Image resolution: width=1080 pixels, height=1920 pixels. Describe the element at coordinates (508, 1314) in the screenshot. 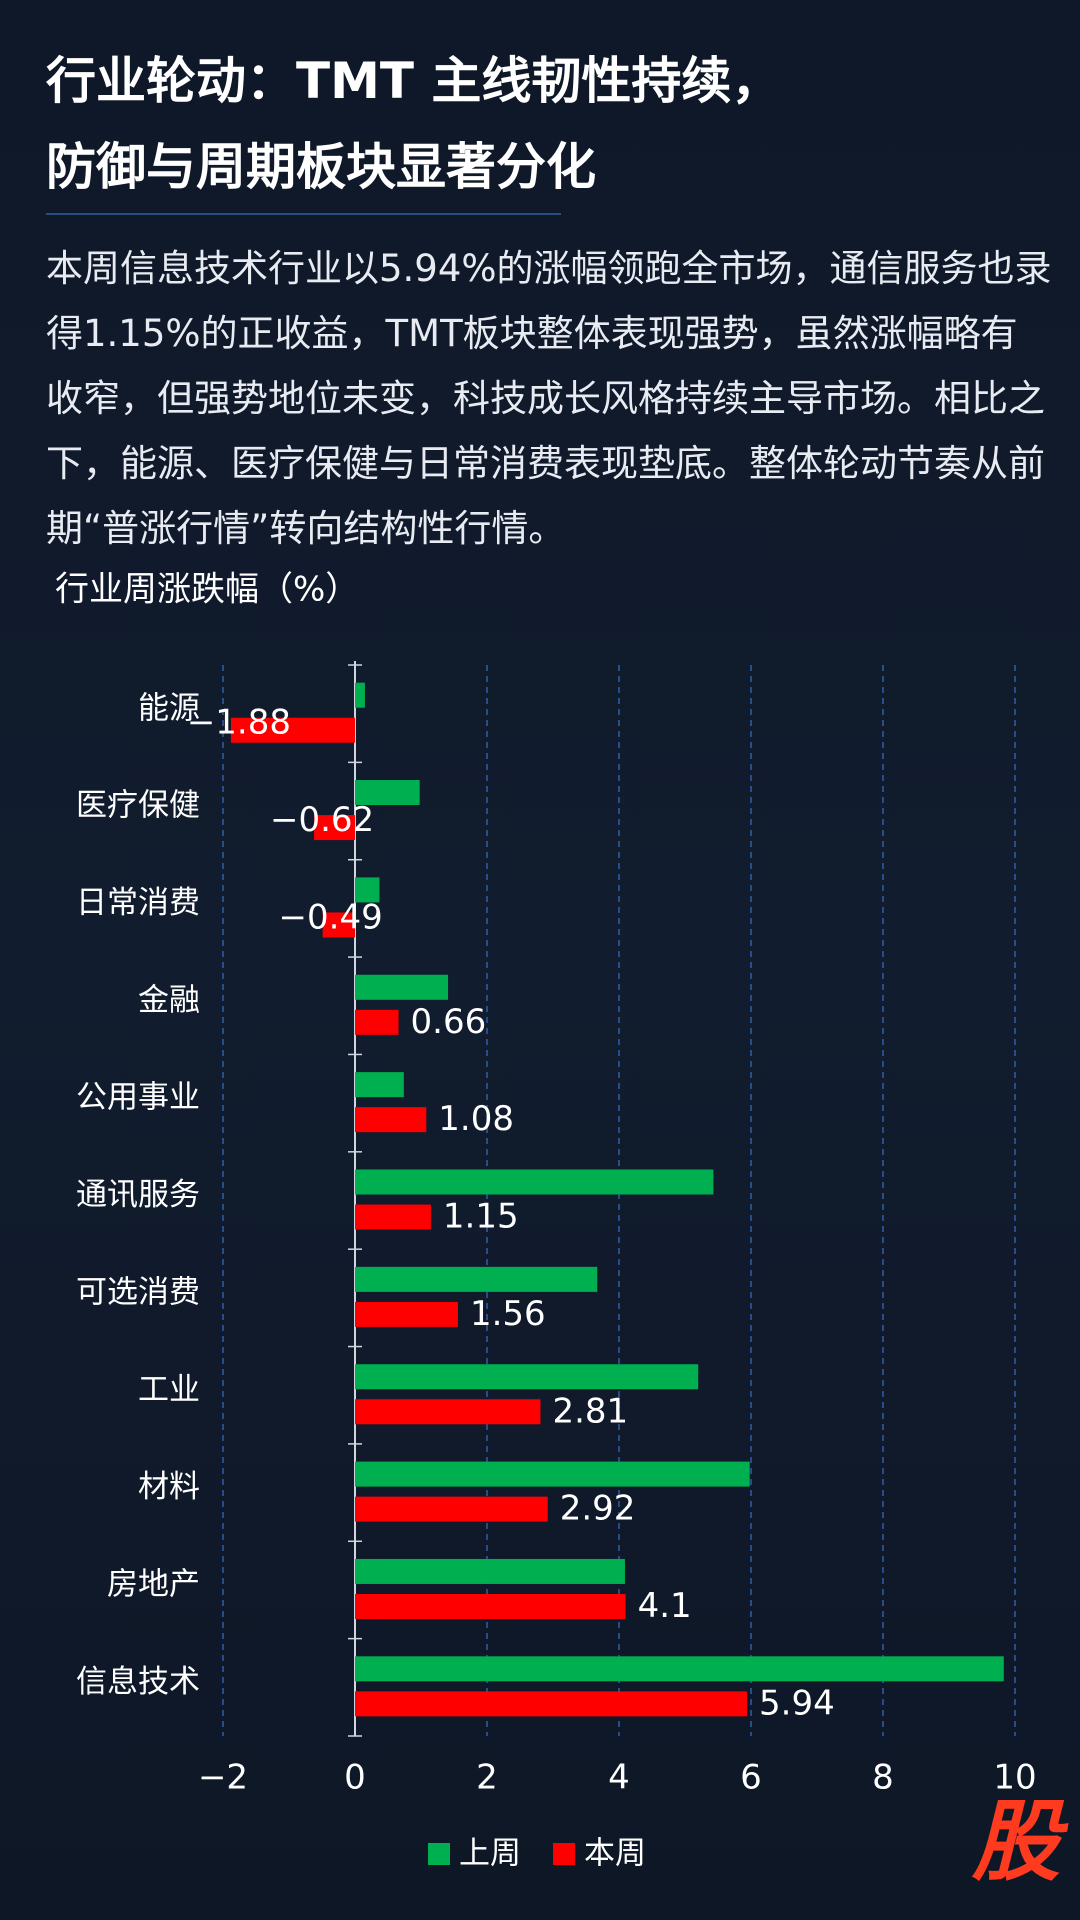

I see `data-label: 1.56` at that location.